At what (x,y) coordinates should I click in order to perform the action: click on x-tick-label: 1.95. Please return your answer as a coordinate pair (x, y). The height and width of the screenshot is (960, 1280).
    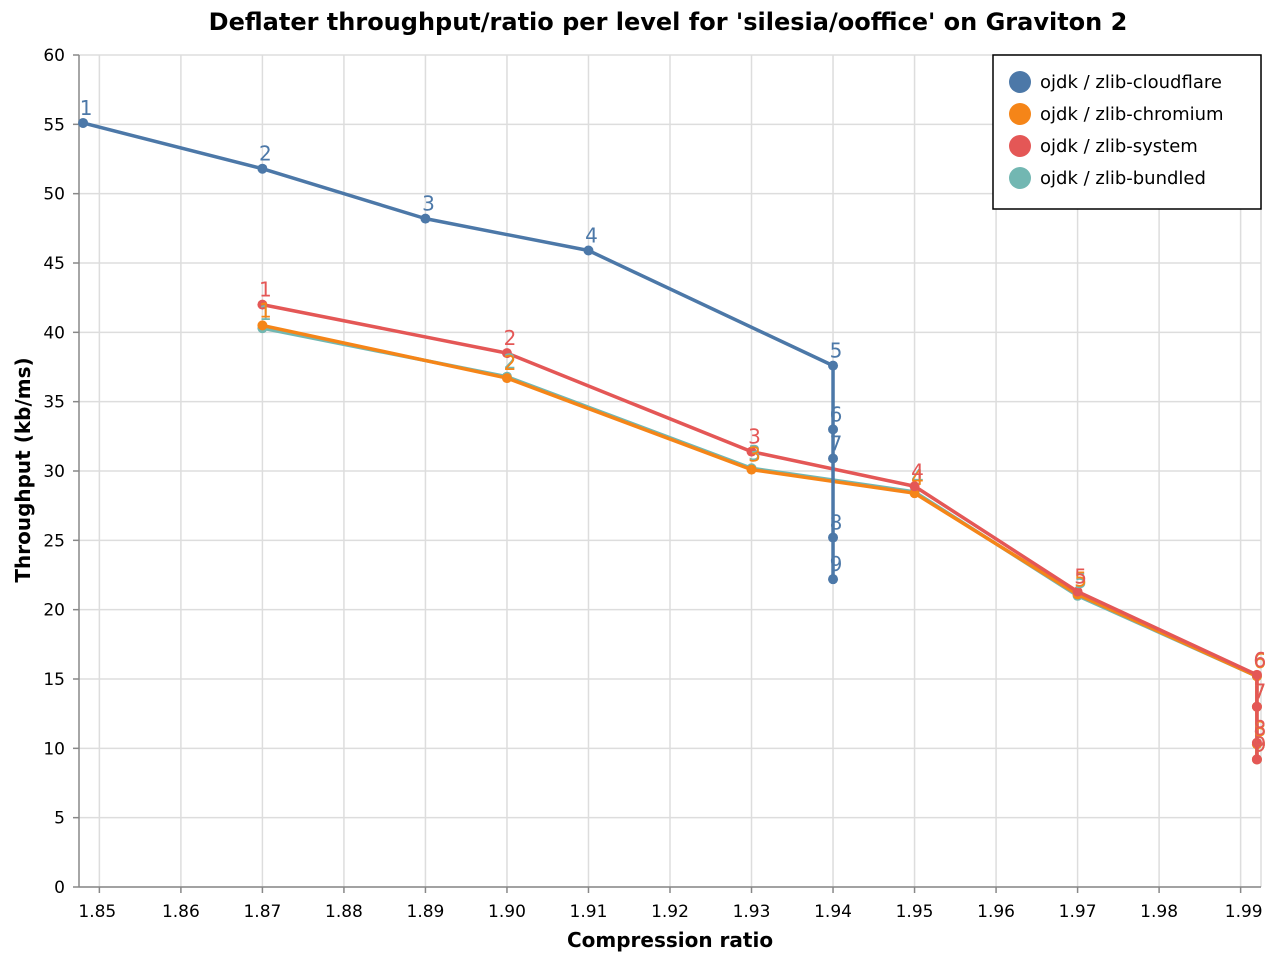
    Looking at the image, I should click on (915, 912).